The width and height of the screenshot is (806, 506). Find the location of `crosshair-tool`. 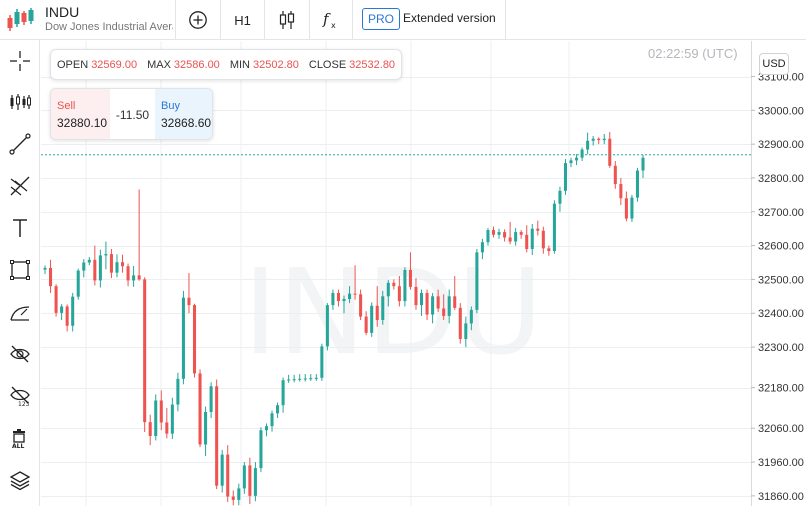

crosshair-tool is located at coordinates (20, 61).